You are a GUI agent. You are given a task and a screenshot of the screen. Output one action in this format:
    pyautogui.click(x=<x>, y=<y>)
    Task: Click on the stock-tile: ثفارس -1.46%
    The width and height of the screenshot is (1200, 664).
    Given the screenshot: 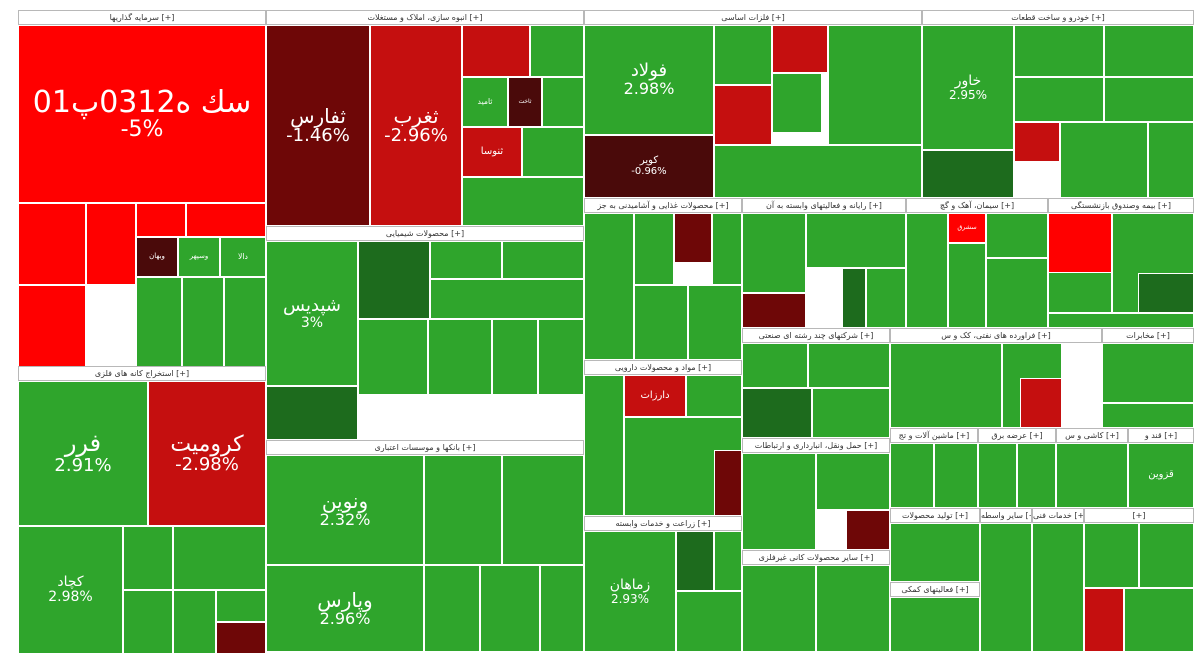 What is the action you would take?
    pyautogui.click(x=318, y=125)
    